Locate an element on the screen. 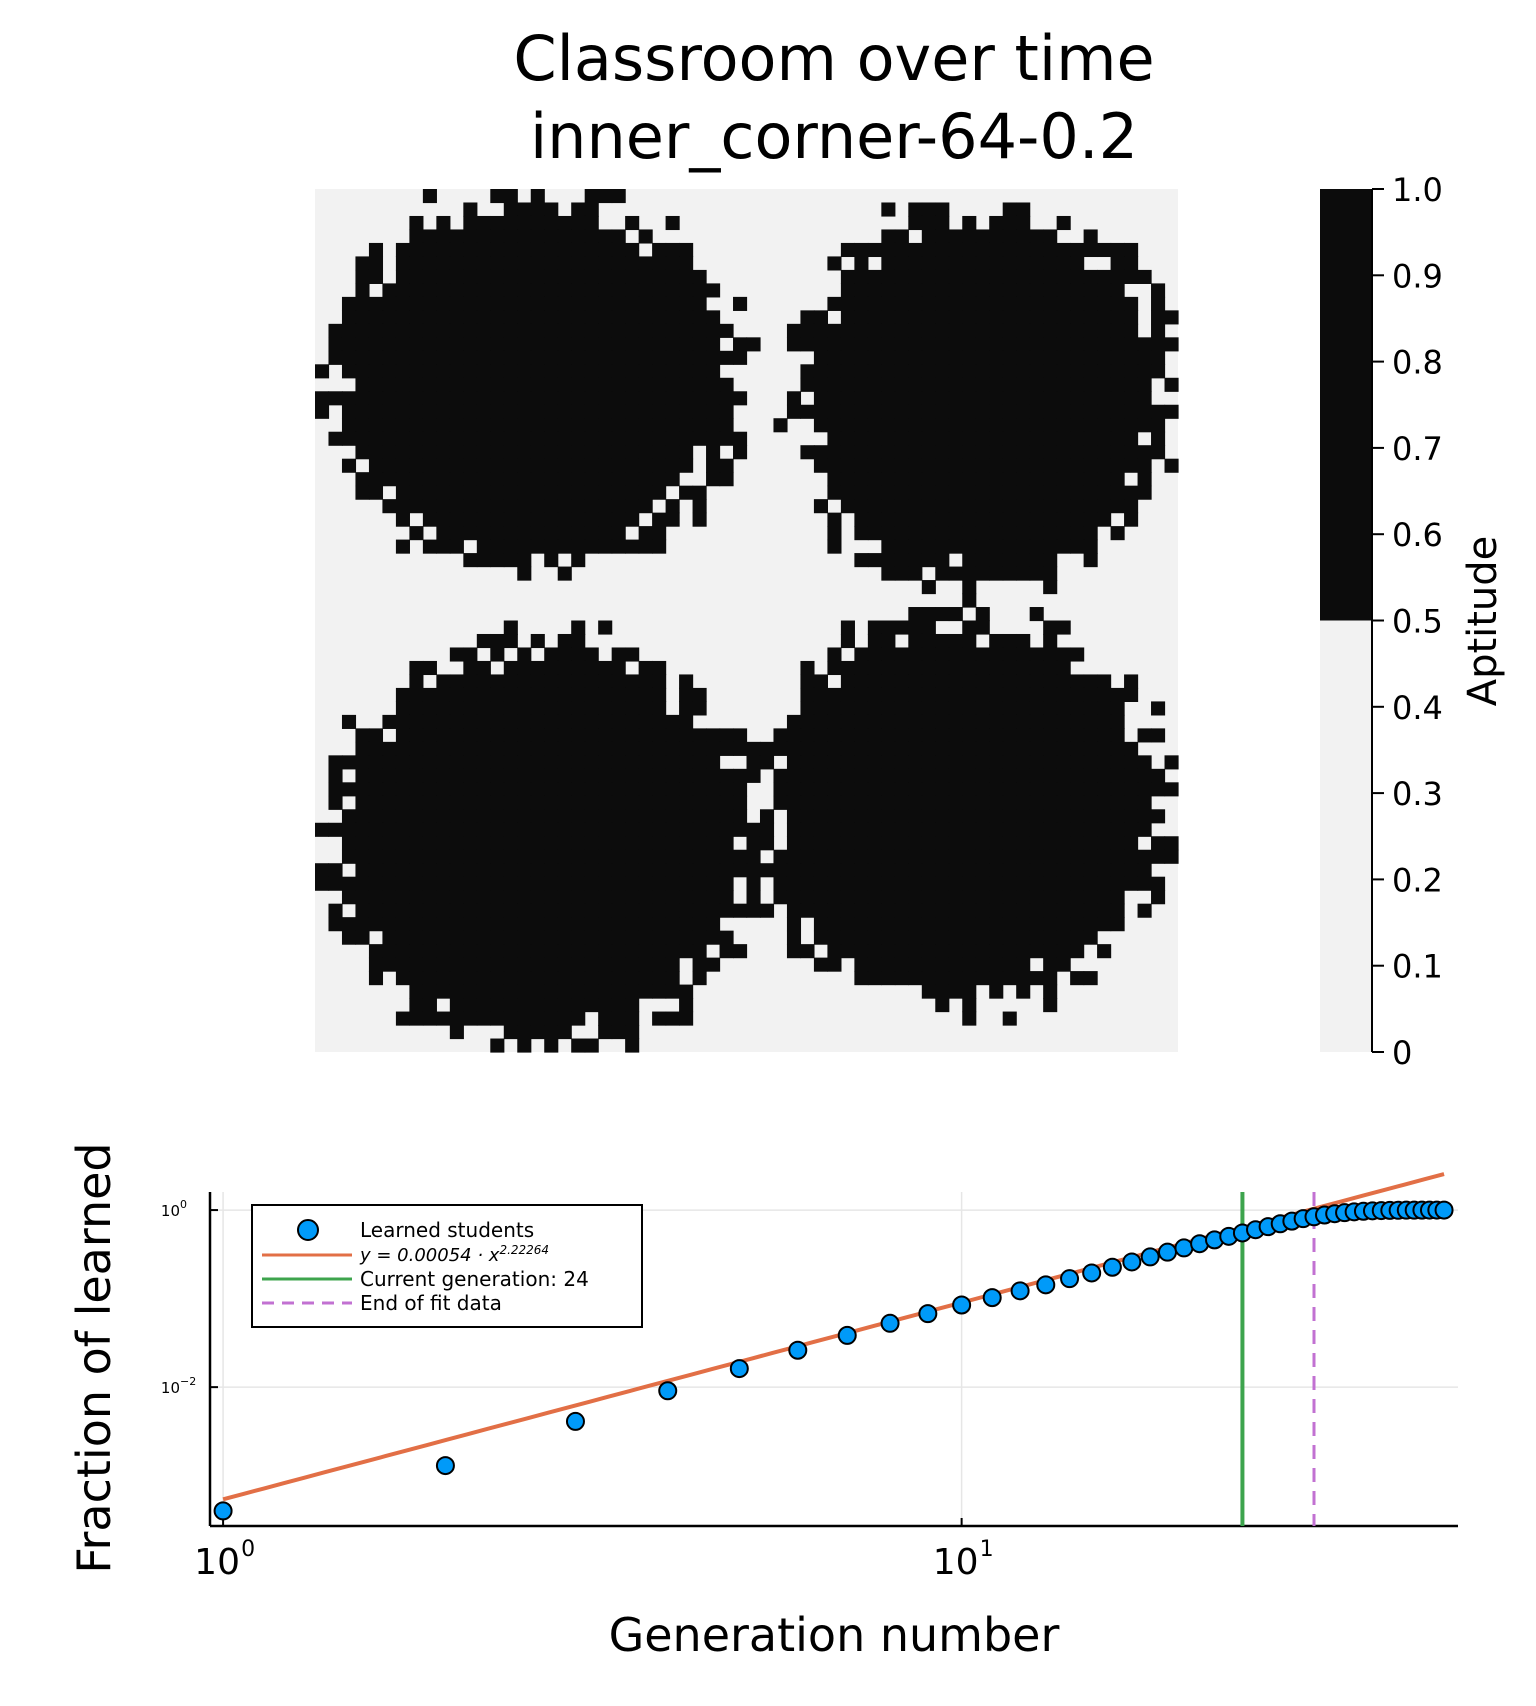  colorbar: 00.10.20.30.40.50.60.70.80.91.0 Aptitude is located at coordinates (1413, 621).